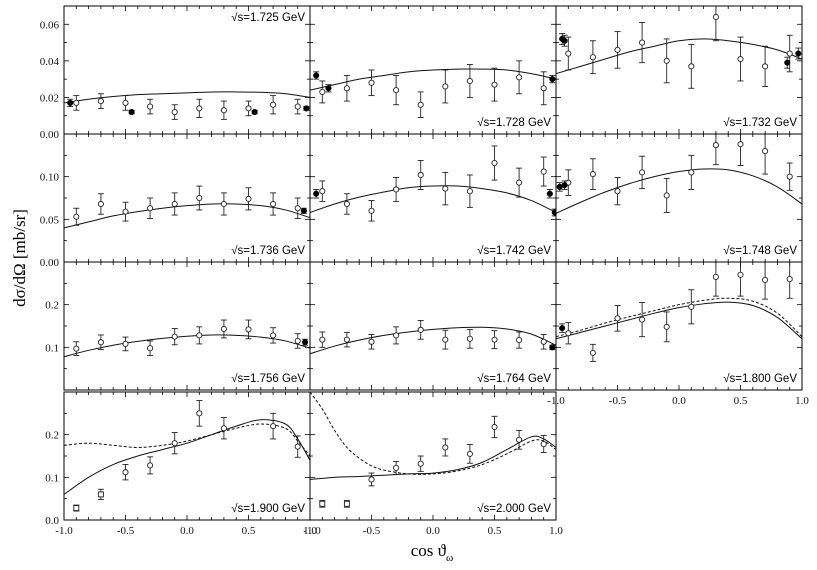  What do you see at coordinates (52, 521) in the screenshot?
I see `y-tick-label: 0.0` at bounding box center [52, 521].